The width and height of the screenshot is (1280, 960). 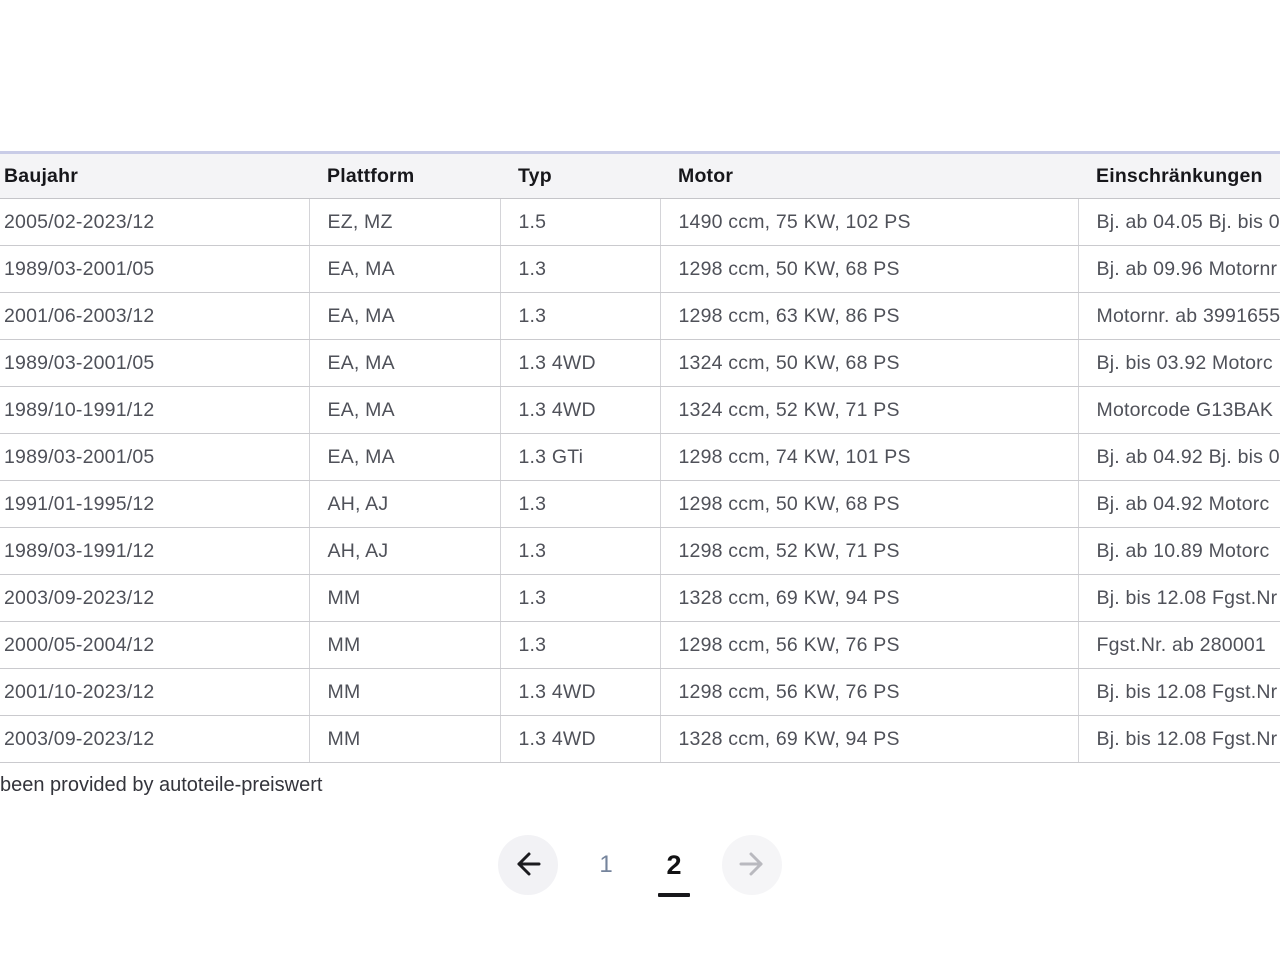 I want to click on cell-baujahr: 1989/10-1991/12, so click(x=154, y=410).